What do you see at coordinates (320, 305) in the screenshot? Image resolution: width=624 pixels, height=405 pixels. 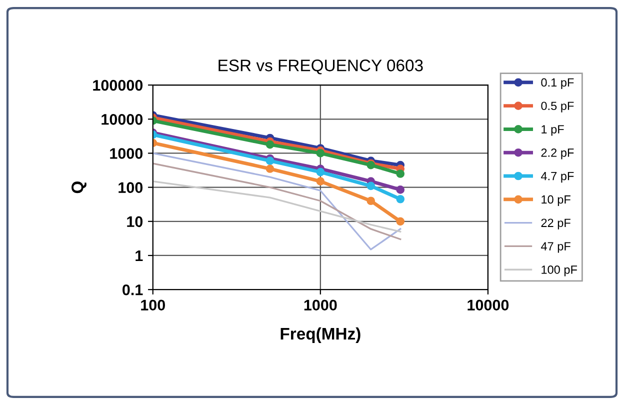 I see `x-tick-label: 1000` at bounding box center [320, 305].